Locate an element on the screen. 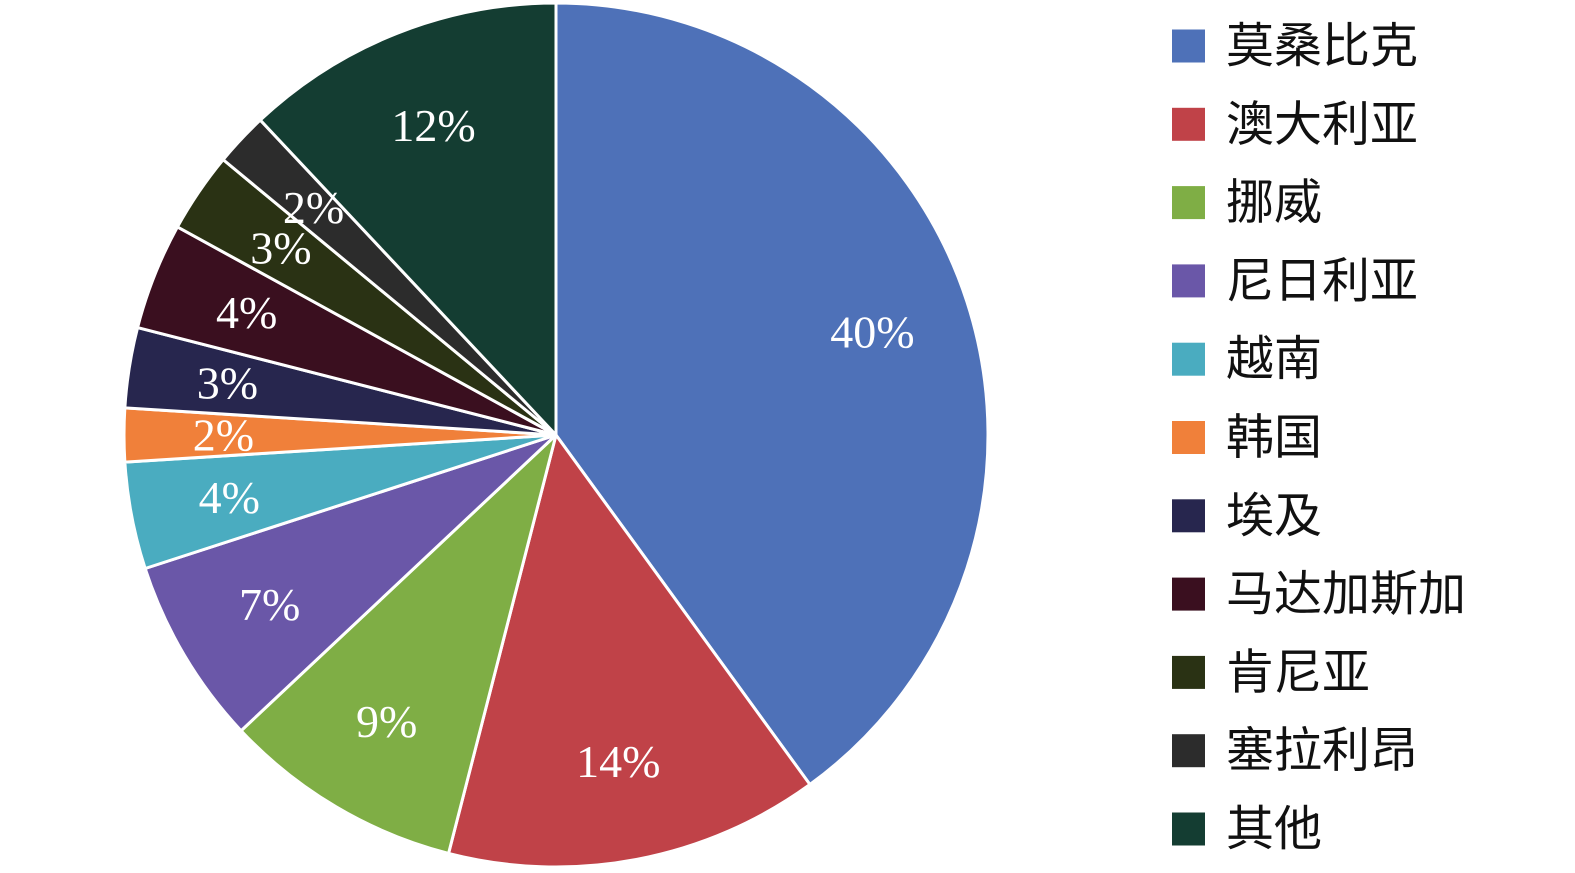  slice-label-5: 2% is located at coordinates (223, 435).